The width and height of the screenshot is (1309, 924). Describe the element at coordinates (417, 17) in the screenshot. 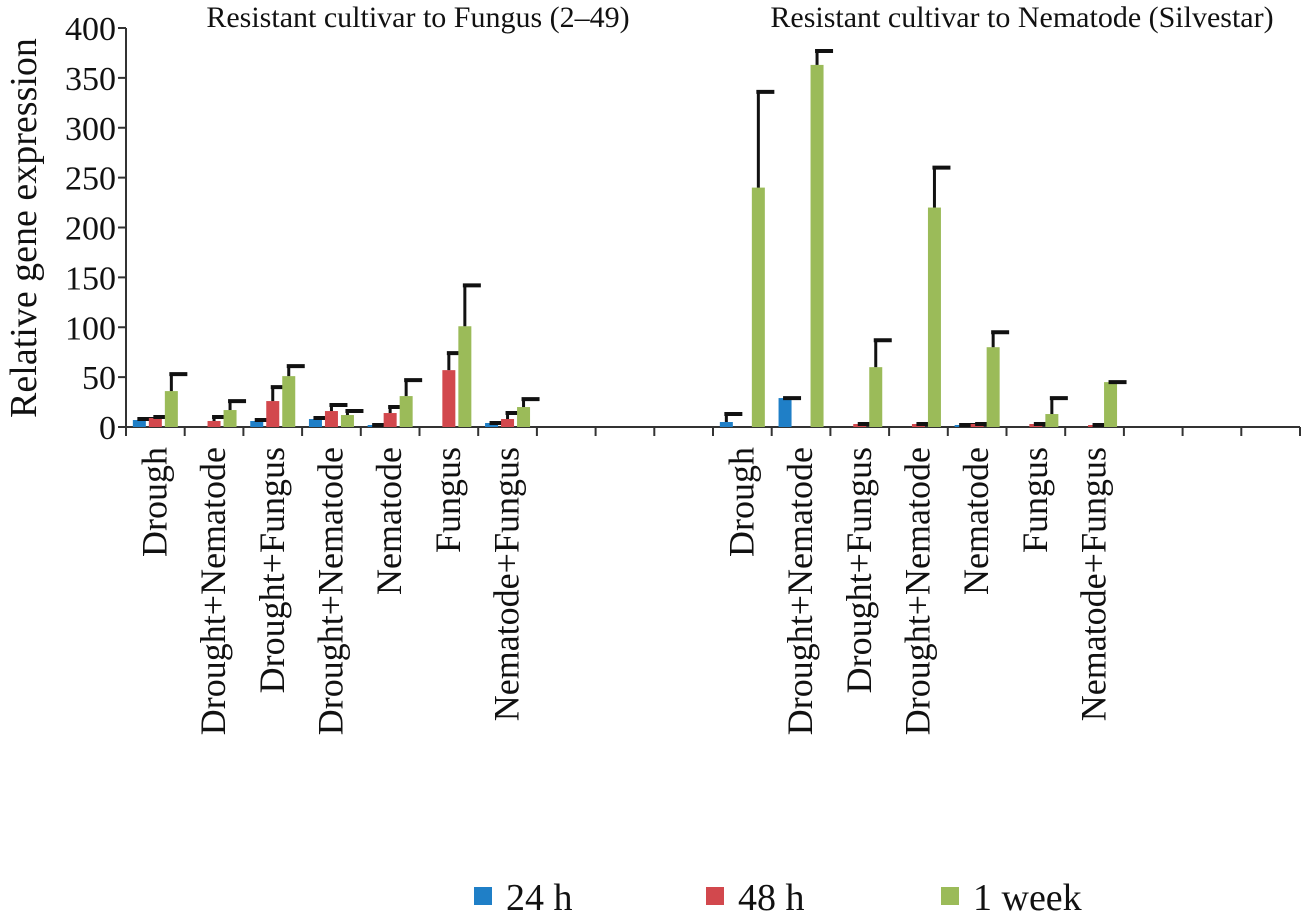

I see `group-title: Resistant cultivar to Fungus (2–49)` at that location.